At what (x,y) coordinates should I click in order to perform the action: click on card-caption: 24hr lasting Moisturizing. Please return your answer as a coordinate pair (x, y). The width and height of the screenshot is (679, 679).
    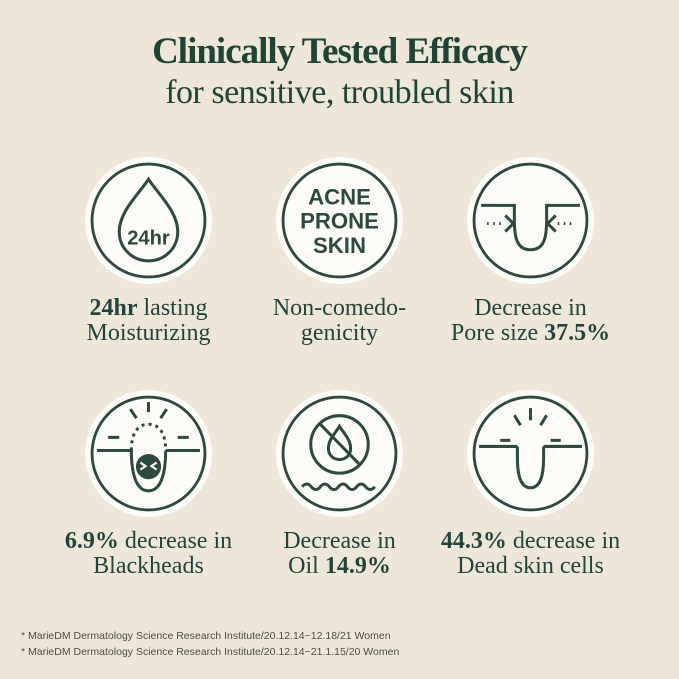
    Looking at the image, I should click on (148, 321).